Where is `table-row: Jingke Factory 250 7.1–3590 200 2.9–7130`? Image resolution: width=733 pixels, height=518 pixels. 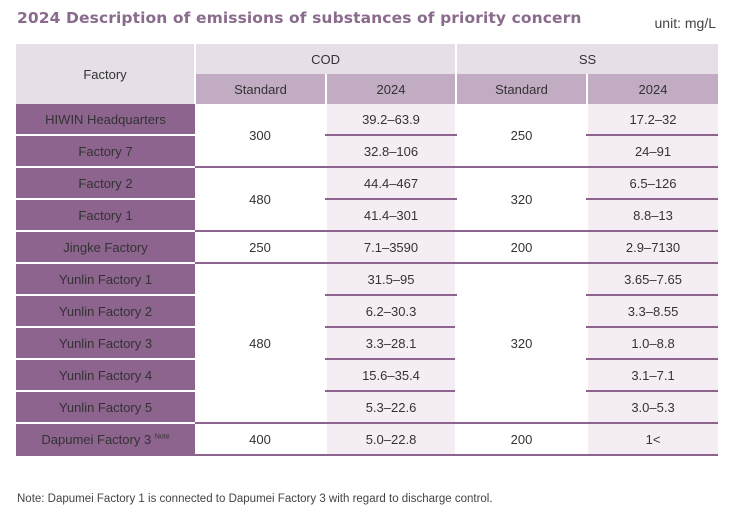 table-row: Jingke Factory 250 7.1–3590 200 2.9–7130 is located at coordinates (367, 247).